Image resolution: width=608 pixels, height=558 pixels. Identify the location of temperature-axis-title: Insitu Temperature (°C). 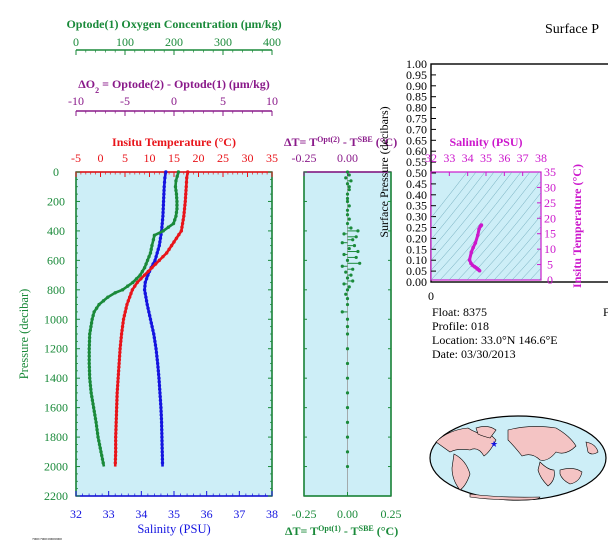
(174, 142).